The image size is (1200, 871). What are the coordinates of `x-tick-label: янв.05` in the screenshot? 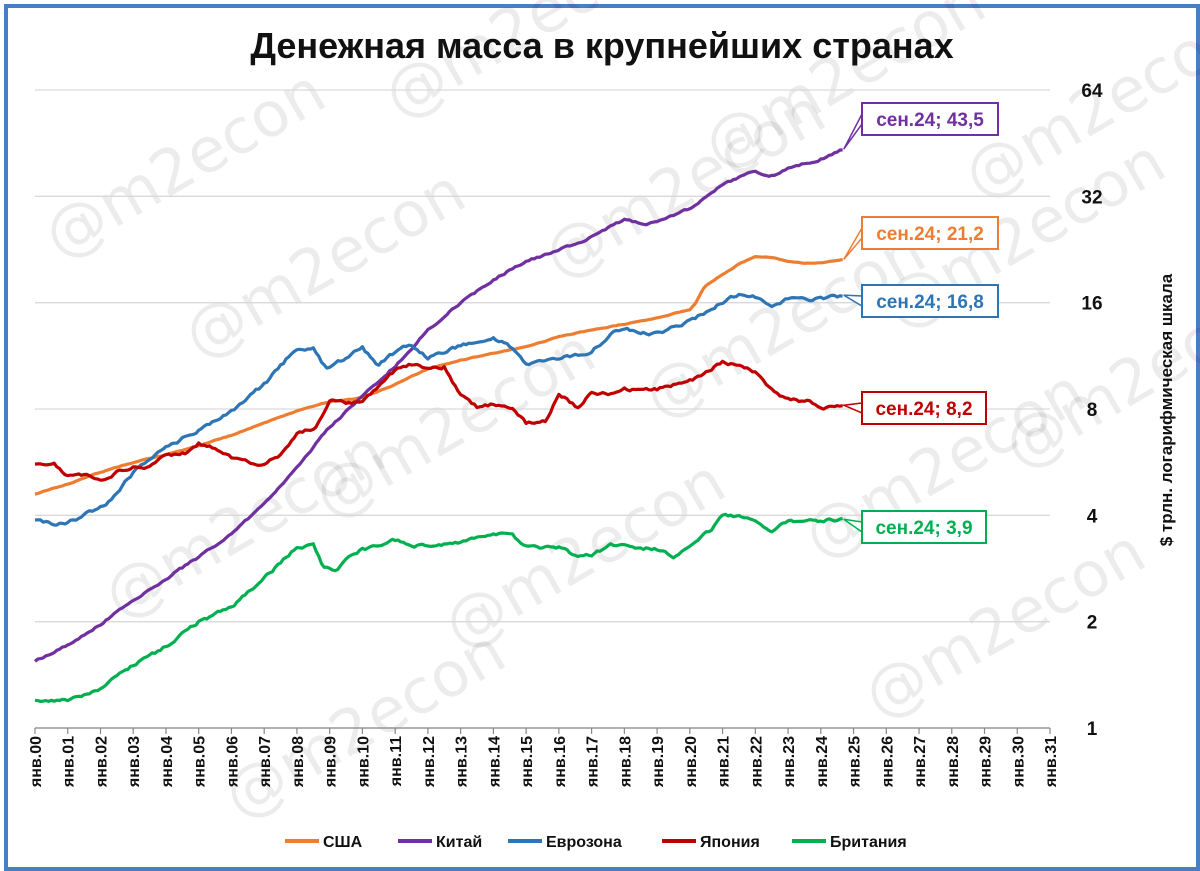 It's located at (200, 762).